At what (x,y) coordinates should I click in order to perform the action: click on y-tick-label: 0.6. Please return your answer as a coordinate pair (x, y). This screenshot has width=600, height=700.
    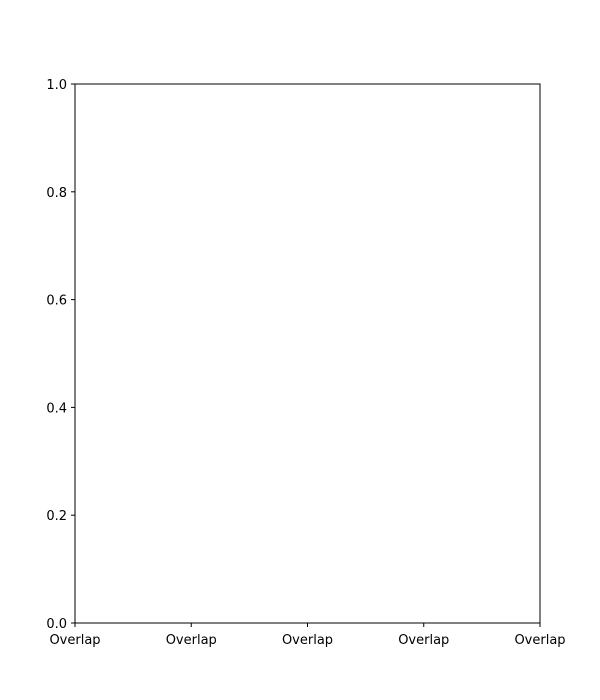
    Looking at the image, I should click on (56, 301).